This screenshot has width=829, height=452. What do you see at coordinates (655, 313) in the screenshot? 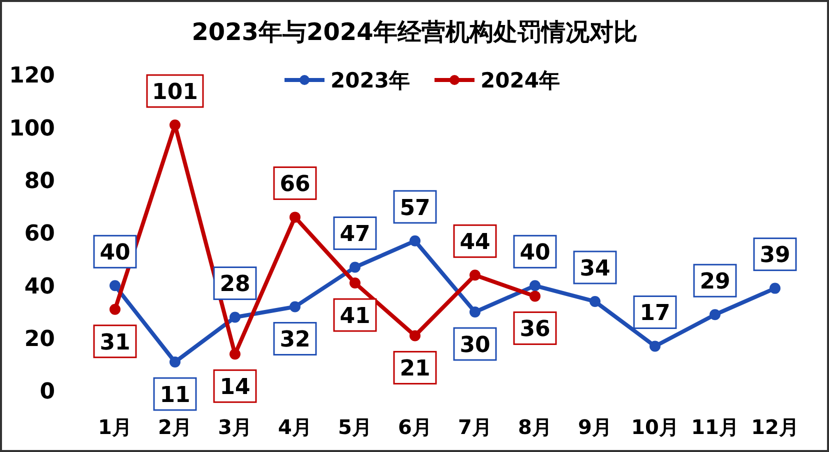
I see `data-label: 17` at bounding box center [655, 313].